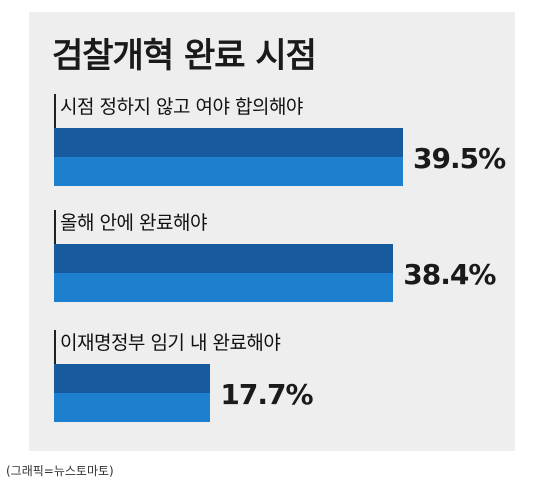 This screenshot has height=485, width=540. What do you see at coordinates (133, 223) in the screenshot?
I see `category-label: 올해 안에 완료해야` at bounding box center [133, 223].